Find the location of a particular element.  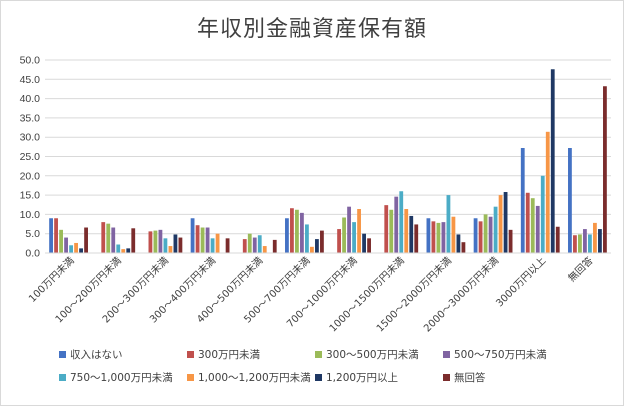

y-tick-label: 25.0 is located at coordinates (30, 157).